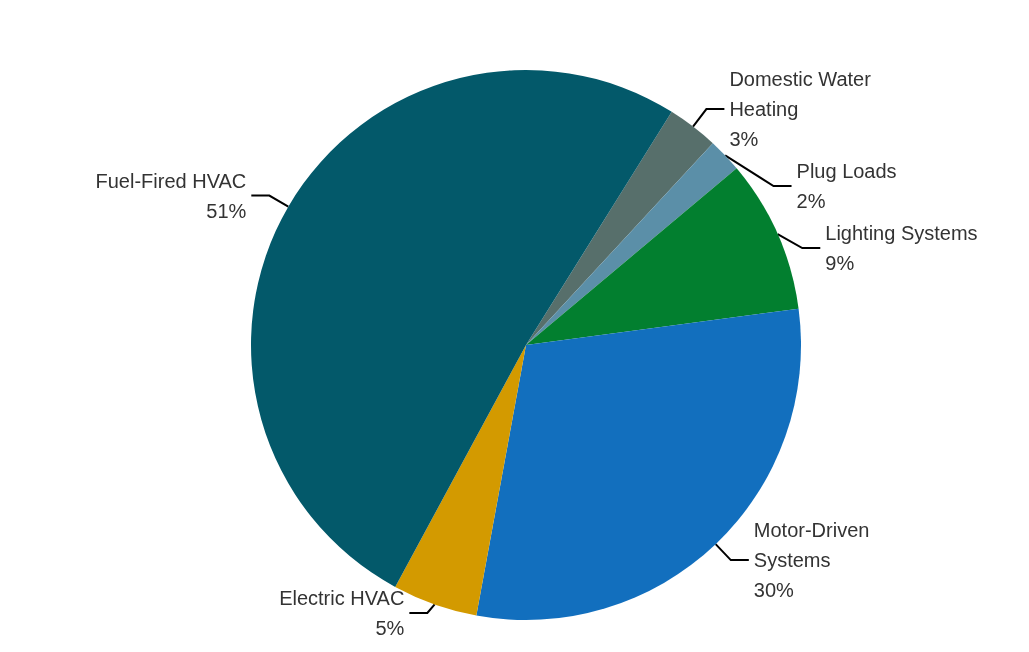  Describe the element at coordinates (342, 598) in the screenshot. I see `slice-label: Electric HVAC` at that location.